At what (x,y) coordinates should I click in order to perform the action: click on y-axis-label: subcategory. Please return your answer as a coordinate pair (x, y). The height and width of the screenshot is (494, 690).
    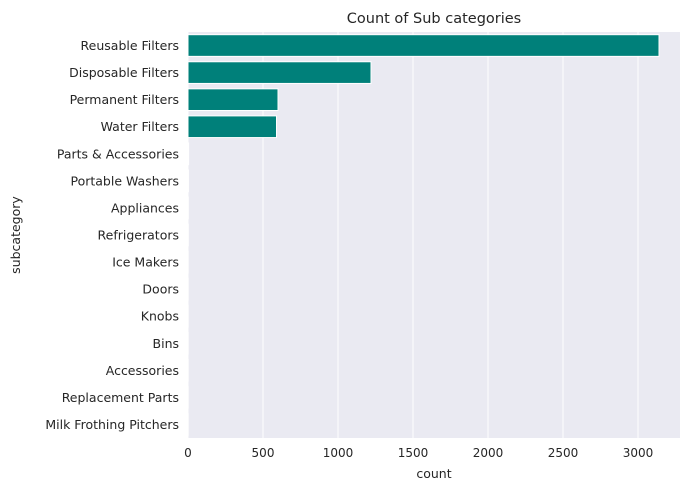
    Looking at the image, I should click on (15, 235).